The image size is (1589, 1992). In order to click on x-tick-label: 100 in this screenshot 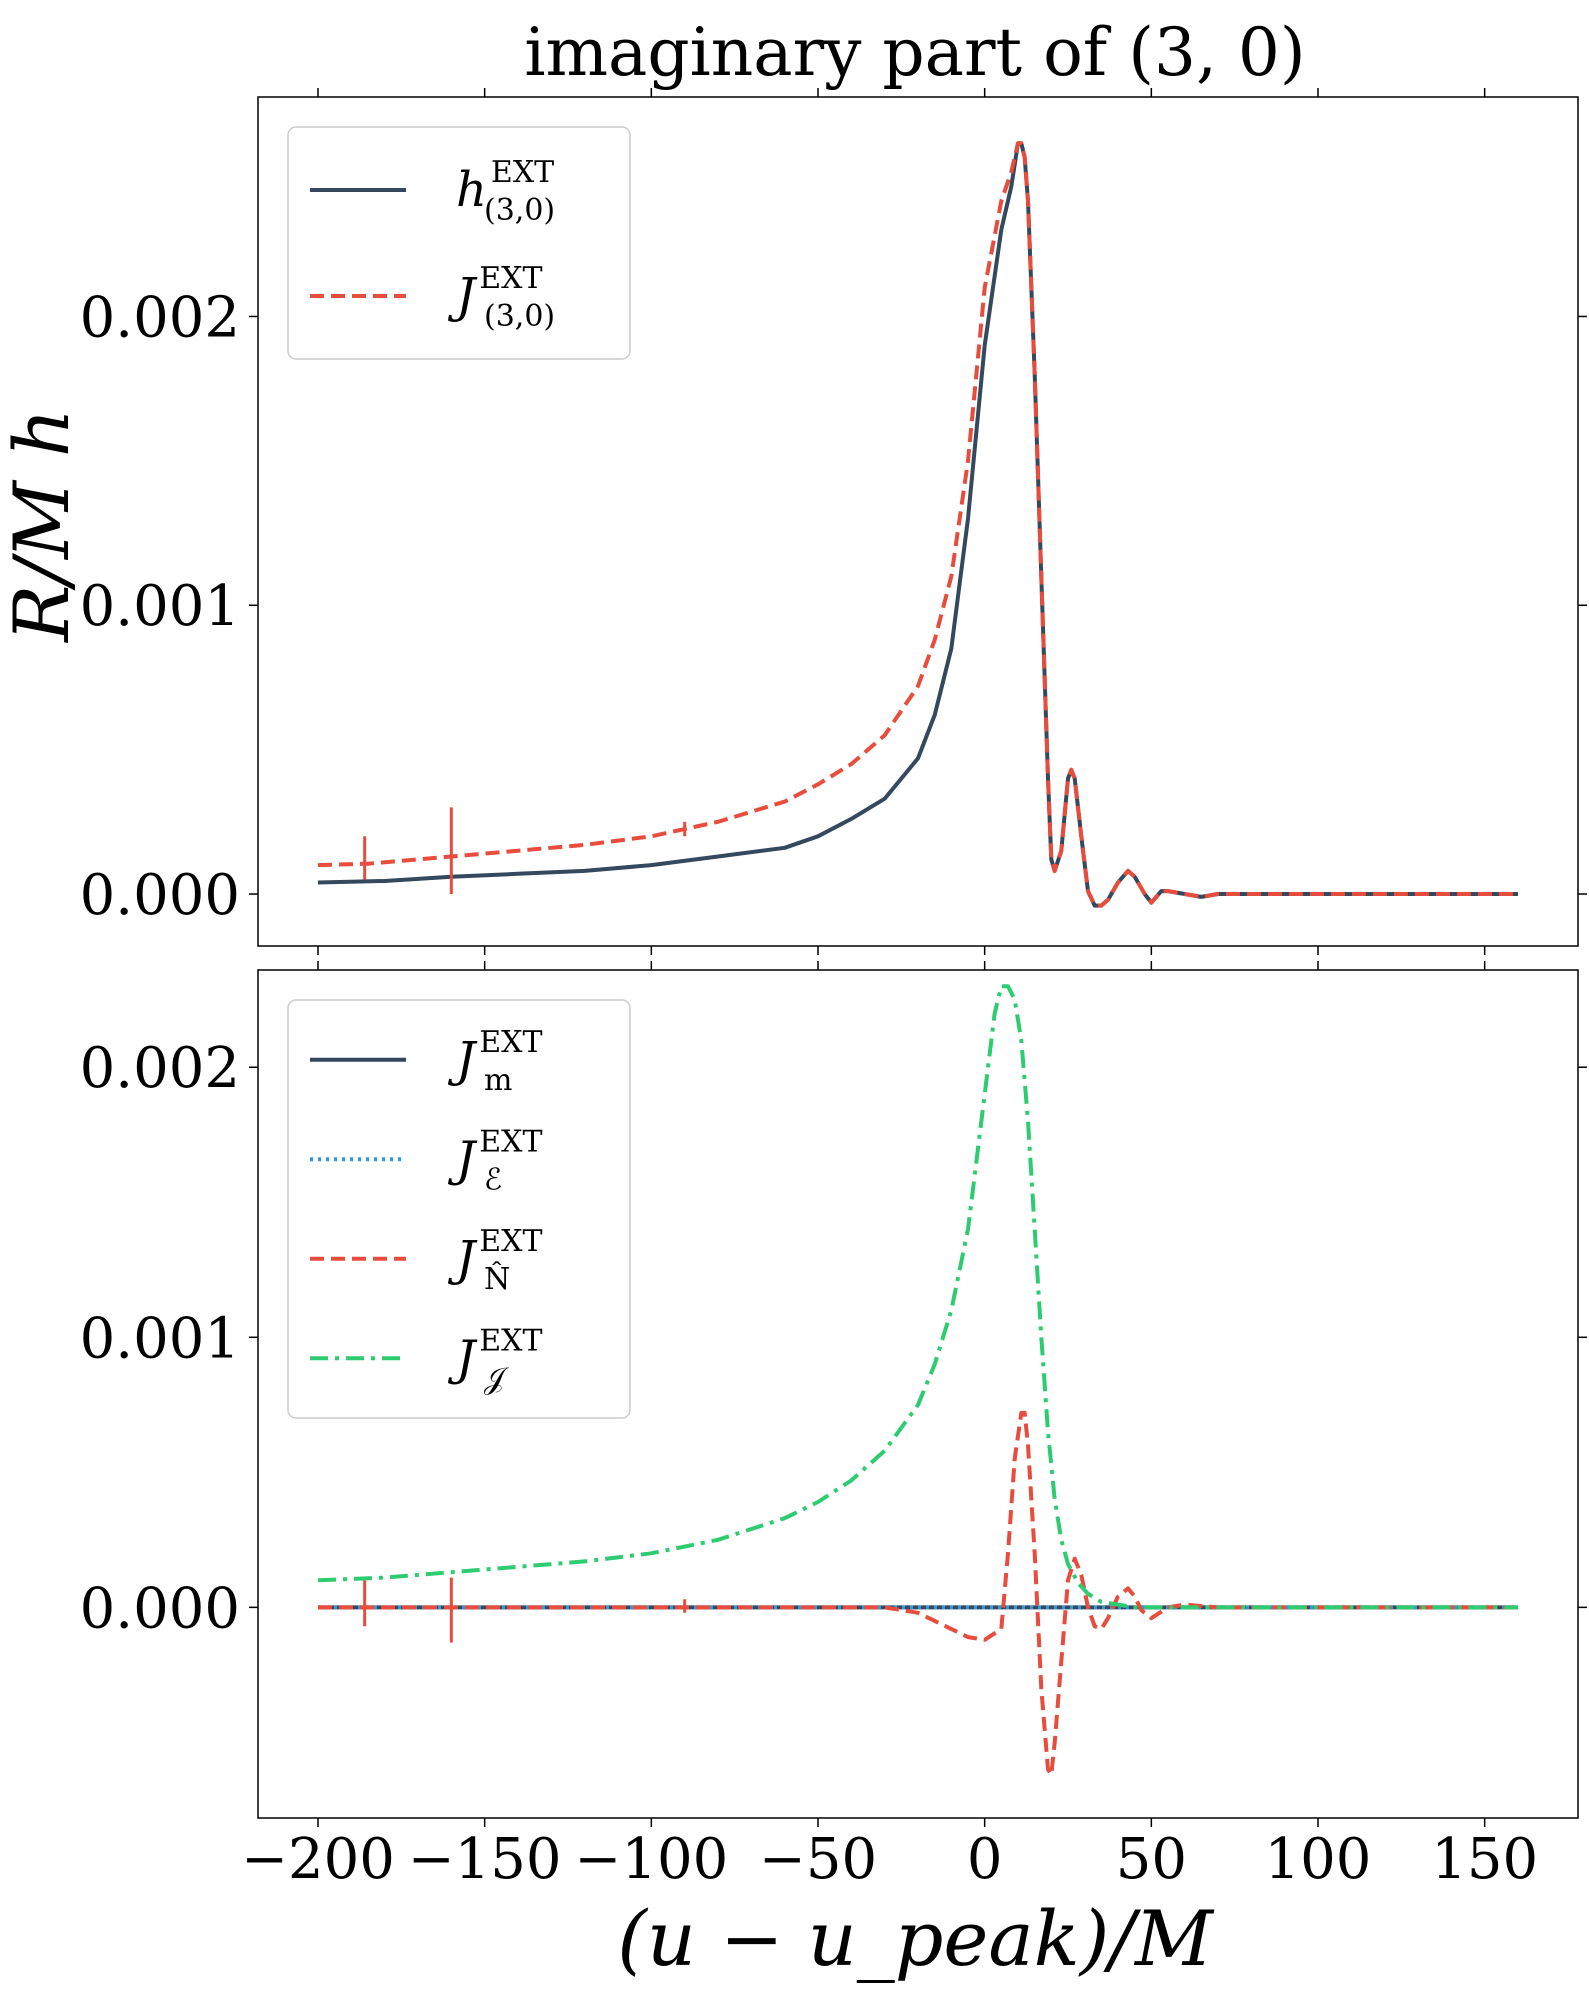, I will do `click(1318, 1859)`.